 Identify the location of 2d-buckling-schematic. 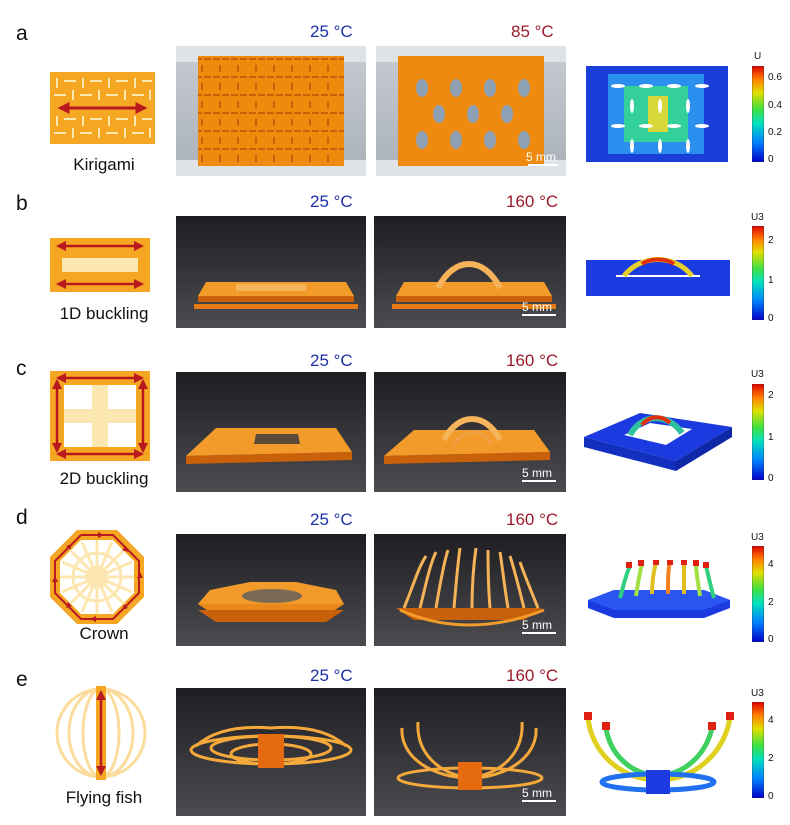
(100, 416).